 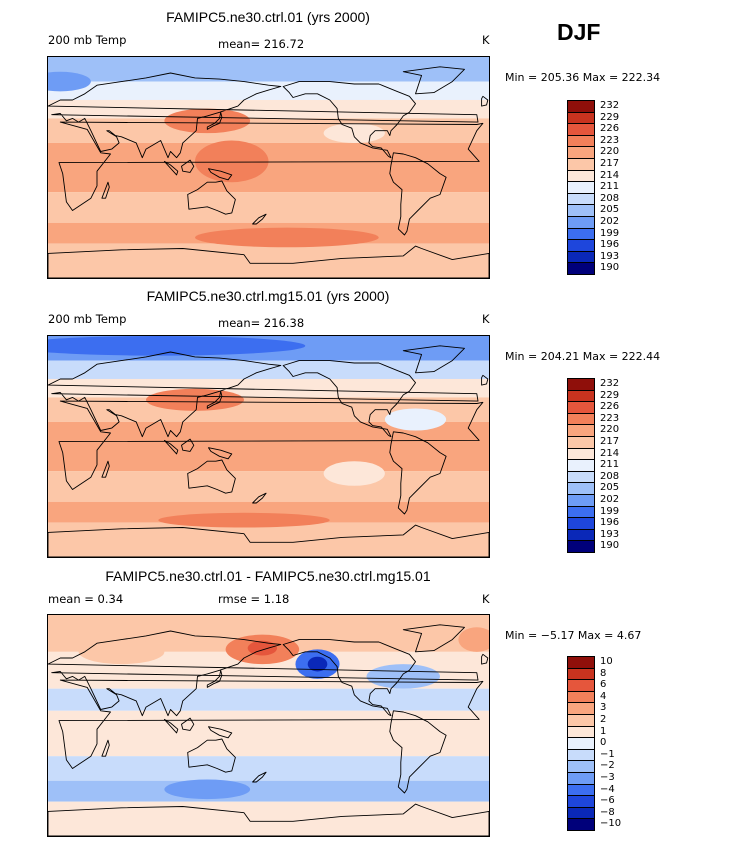 What do you see at coordinates (610, 245) in the screenshot?
I see `panel-1-colorbar-label: 196` at bounding box center [610, 245].